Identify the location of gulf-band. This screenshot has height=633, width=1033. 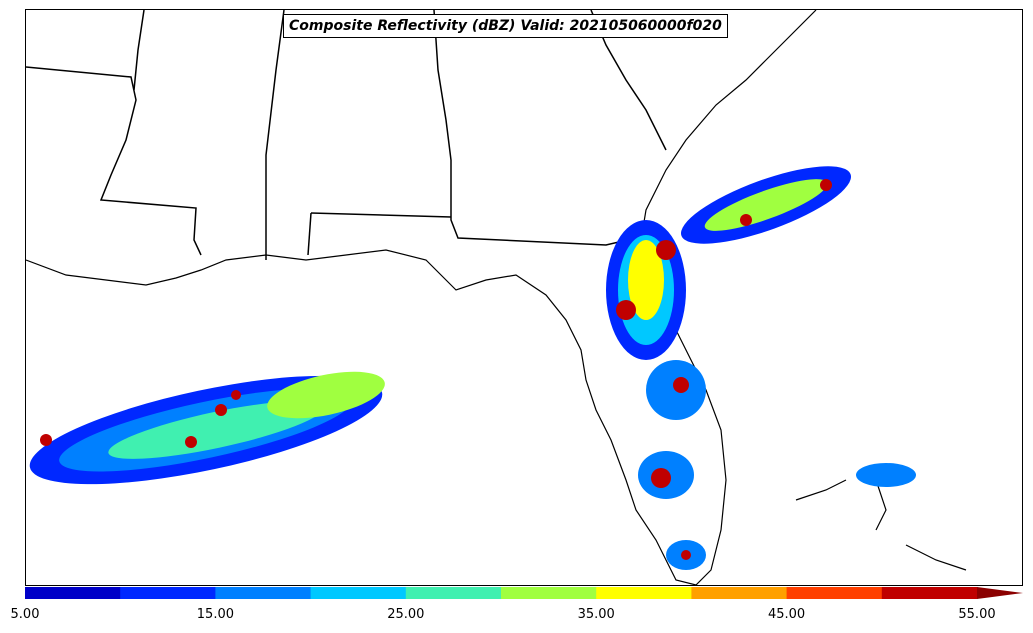
(207, 428).